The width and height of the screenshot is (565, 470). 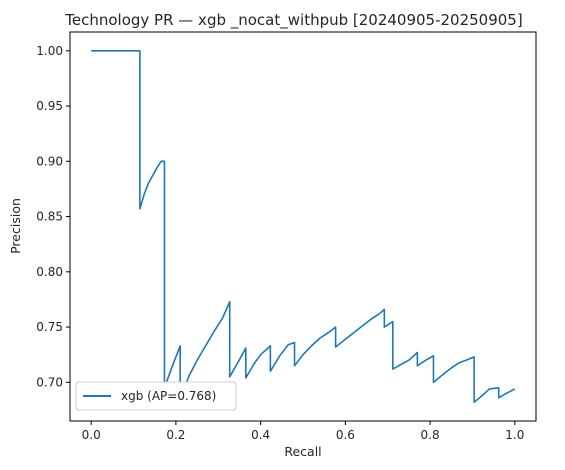 What do you see at coordinates (175, 435) in the screenshot?
I see `x-tick-label: 0.2` at bounding box center [175, 435].